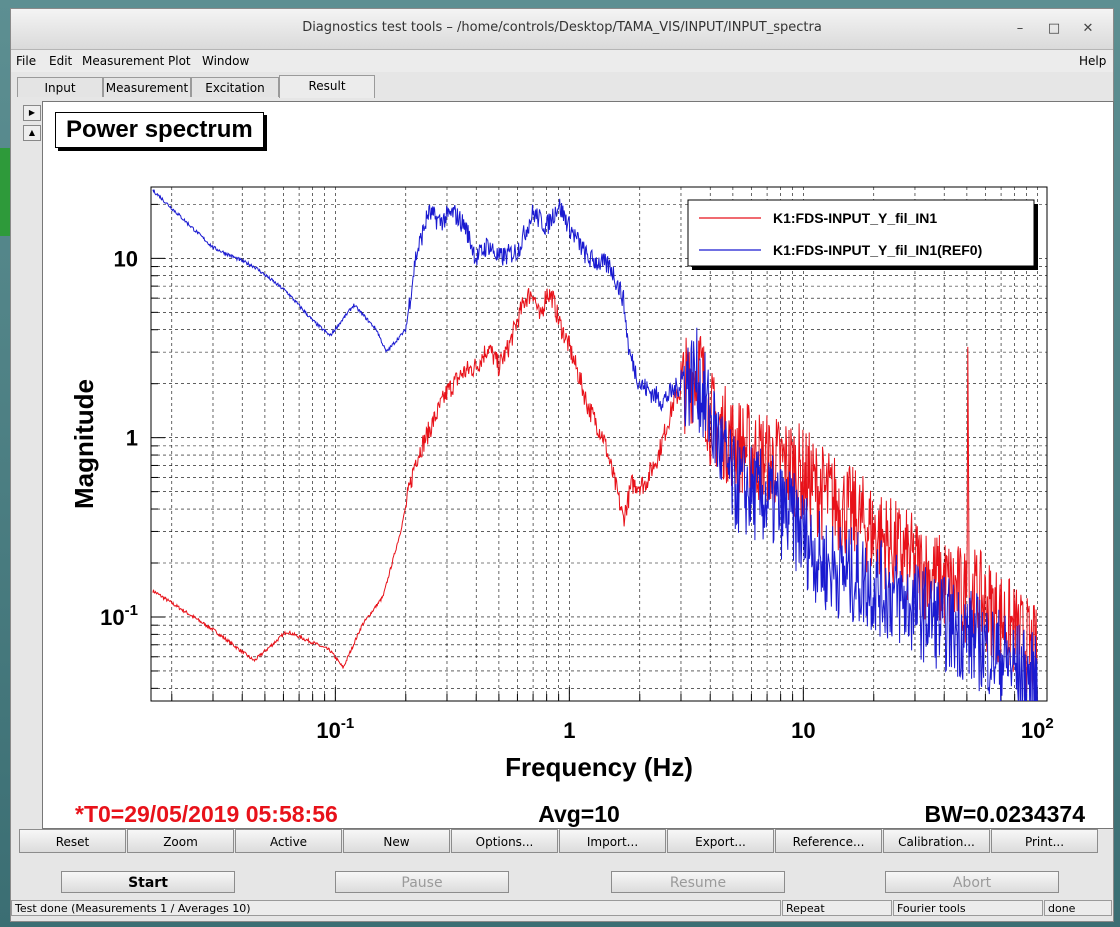  Describe the element at coordinates (562, 87) in the screenshot. I see `tab-bar: Input Measurement Excitation Result` at that location.